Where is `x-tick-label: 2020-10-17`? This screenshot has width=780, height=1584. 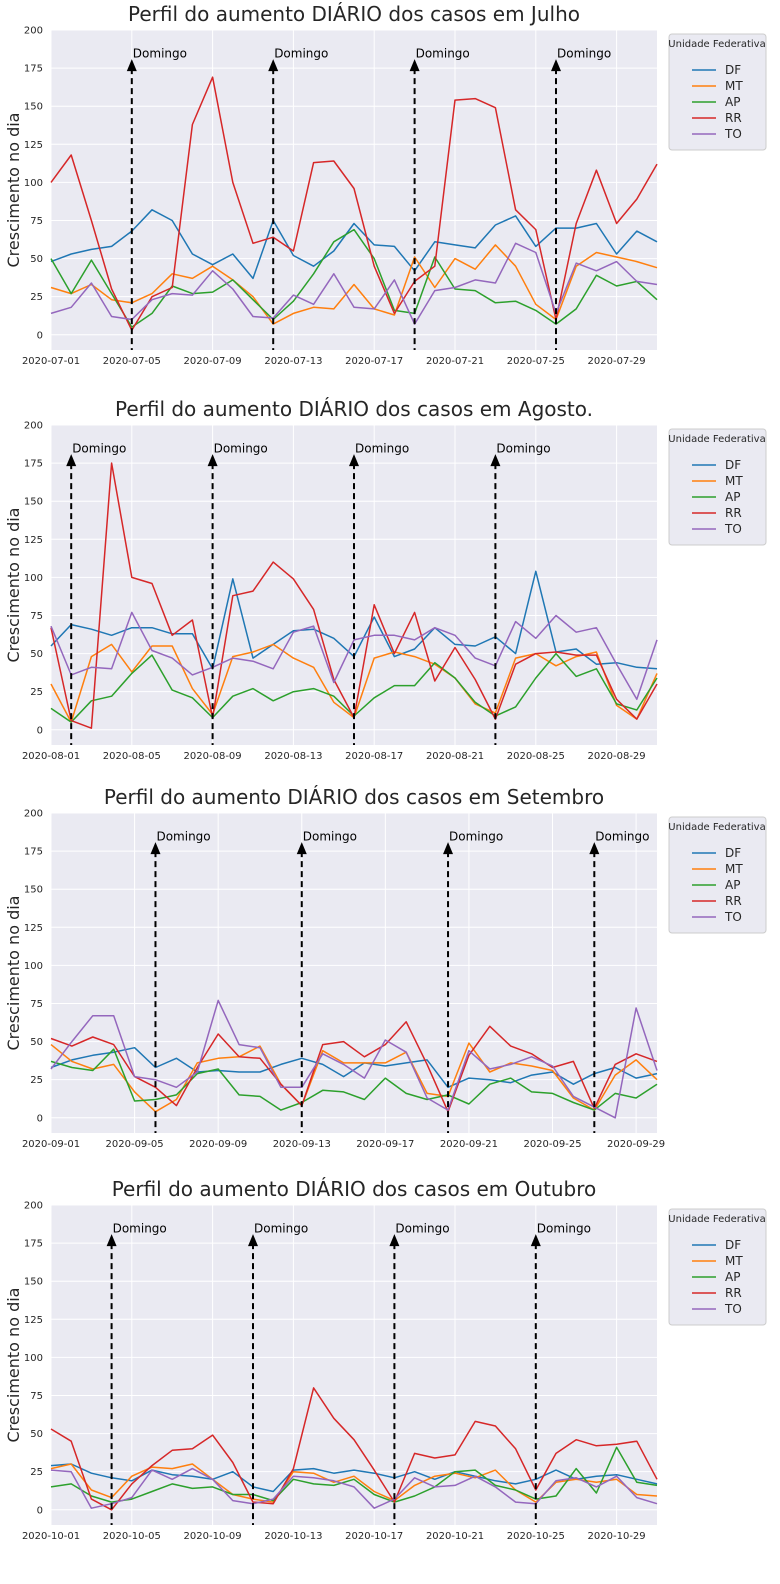
x-tick-label: 2020-10-17 is located at coordinates (374, 1536).